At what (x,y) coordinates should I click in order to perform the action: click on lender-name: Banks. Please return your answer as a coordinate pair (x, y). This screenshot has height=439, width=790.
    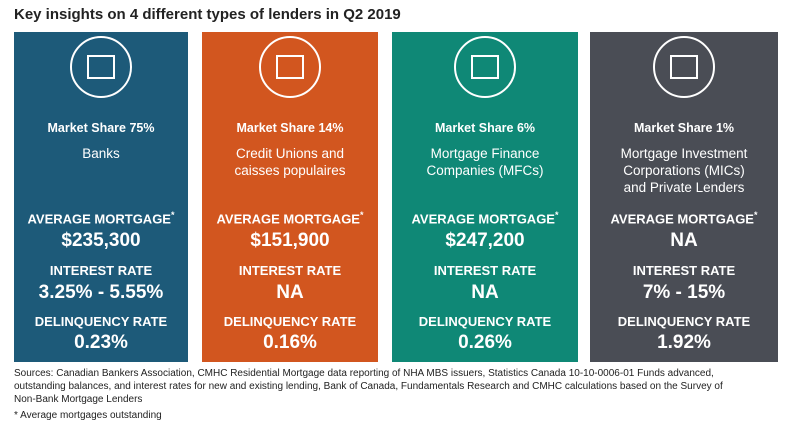
    Looking at the image, I should click on (101, 153).